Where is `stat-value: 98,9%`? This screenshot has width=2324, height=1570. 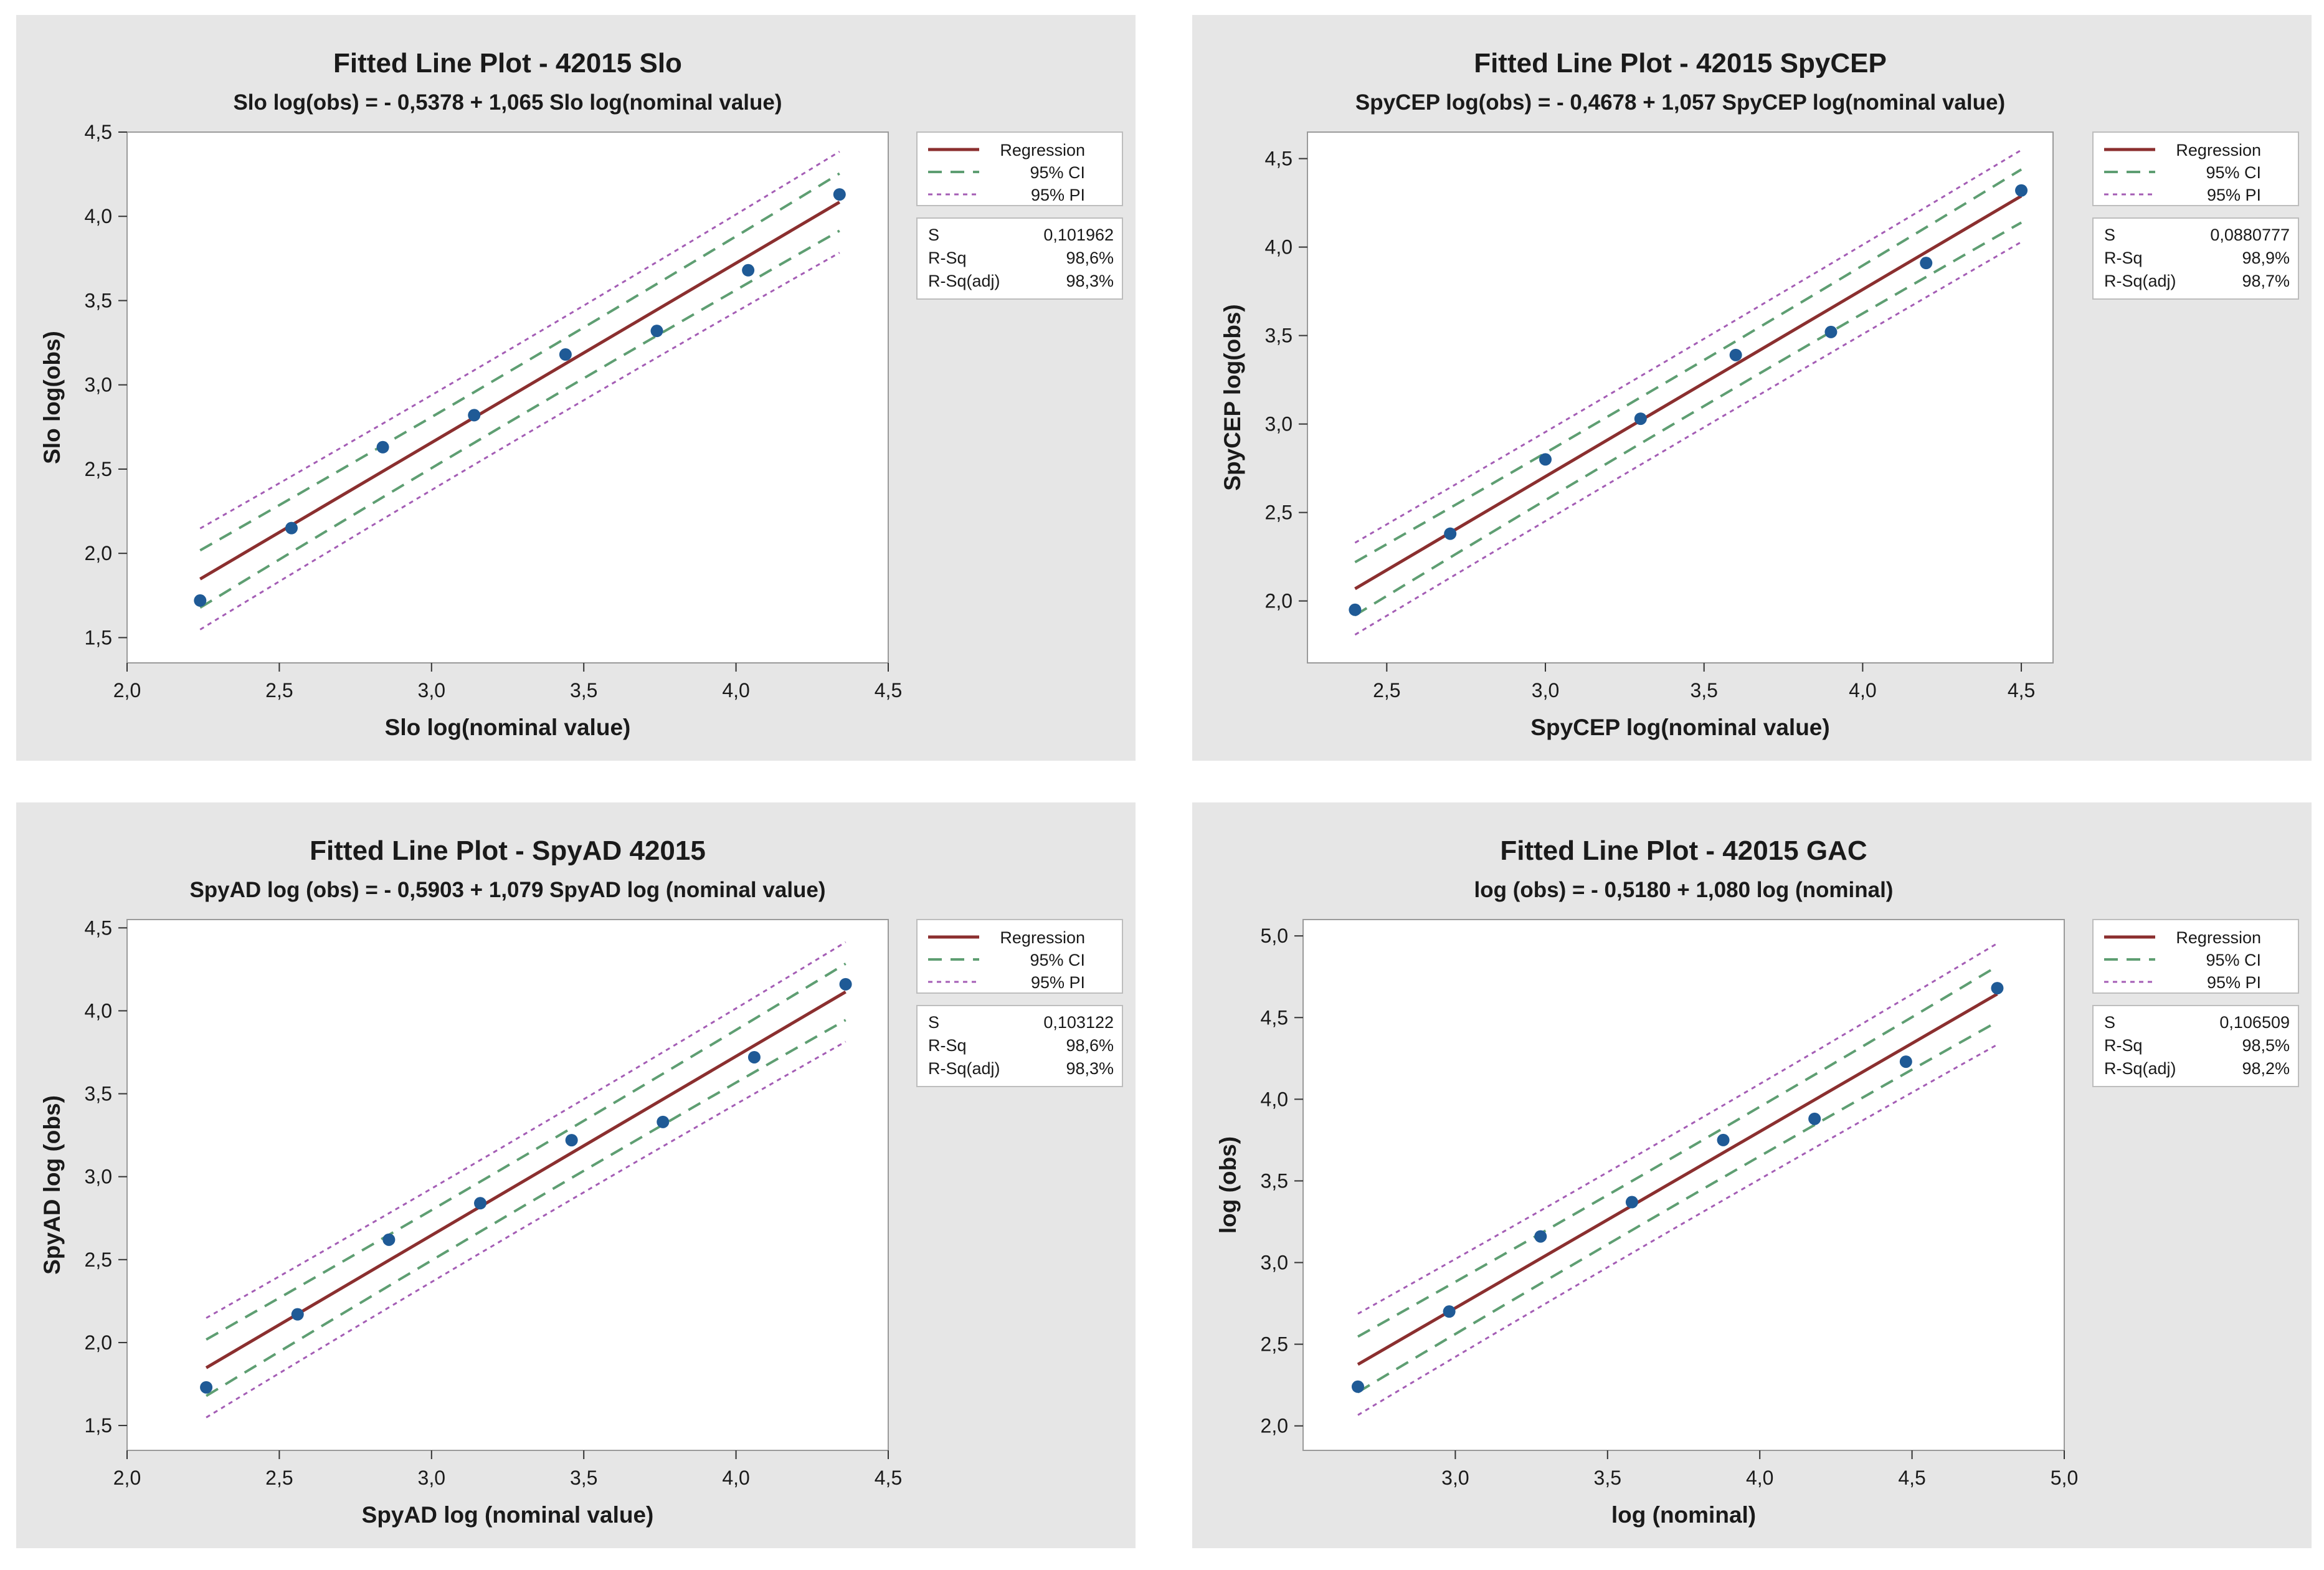
stat-value: 98,9% is located at coordinates (2266, 258).